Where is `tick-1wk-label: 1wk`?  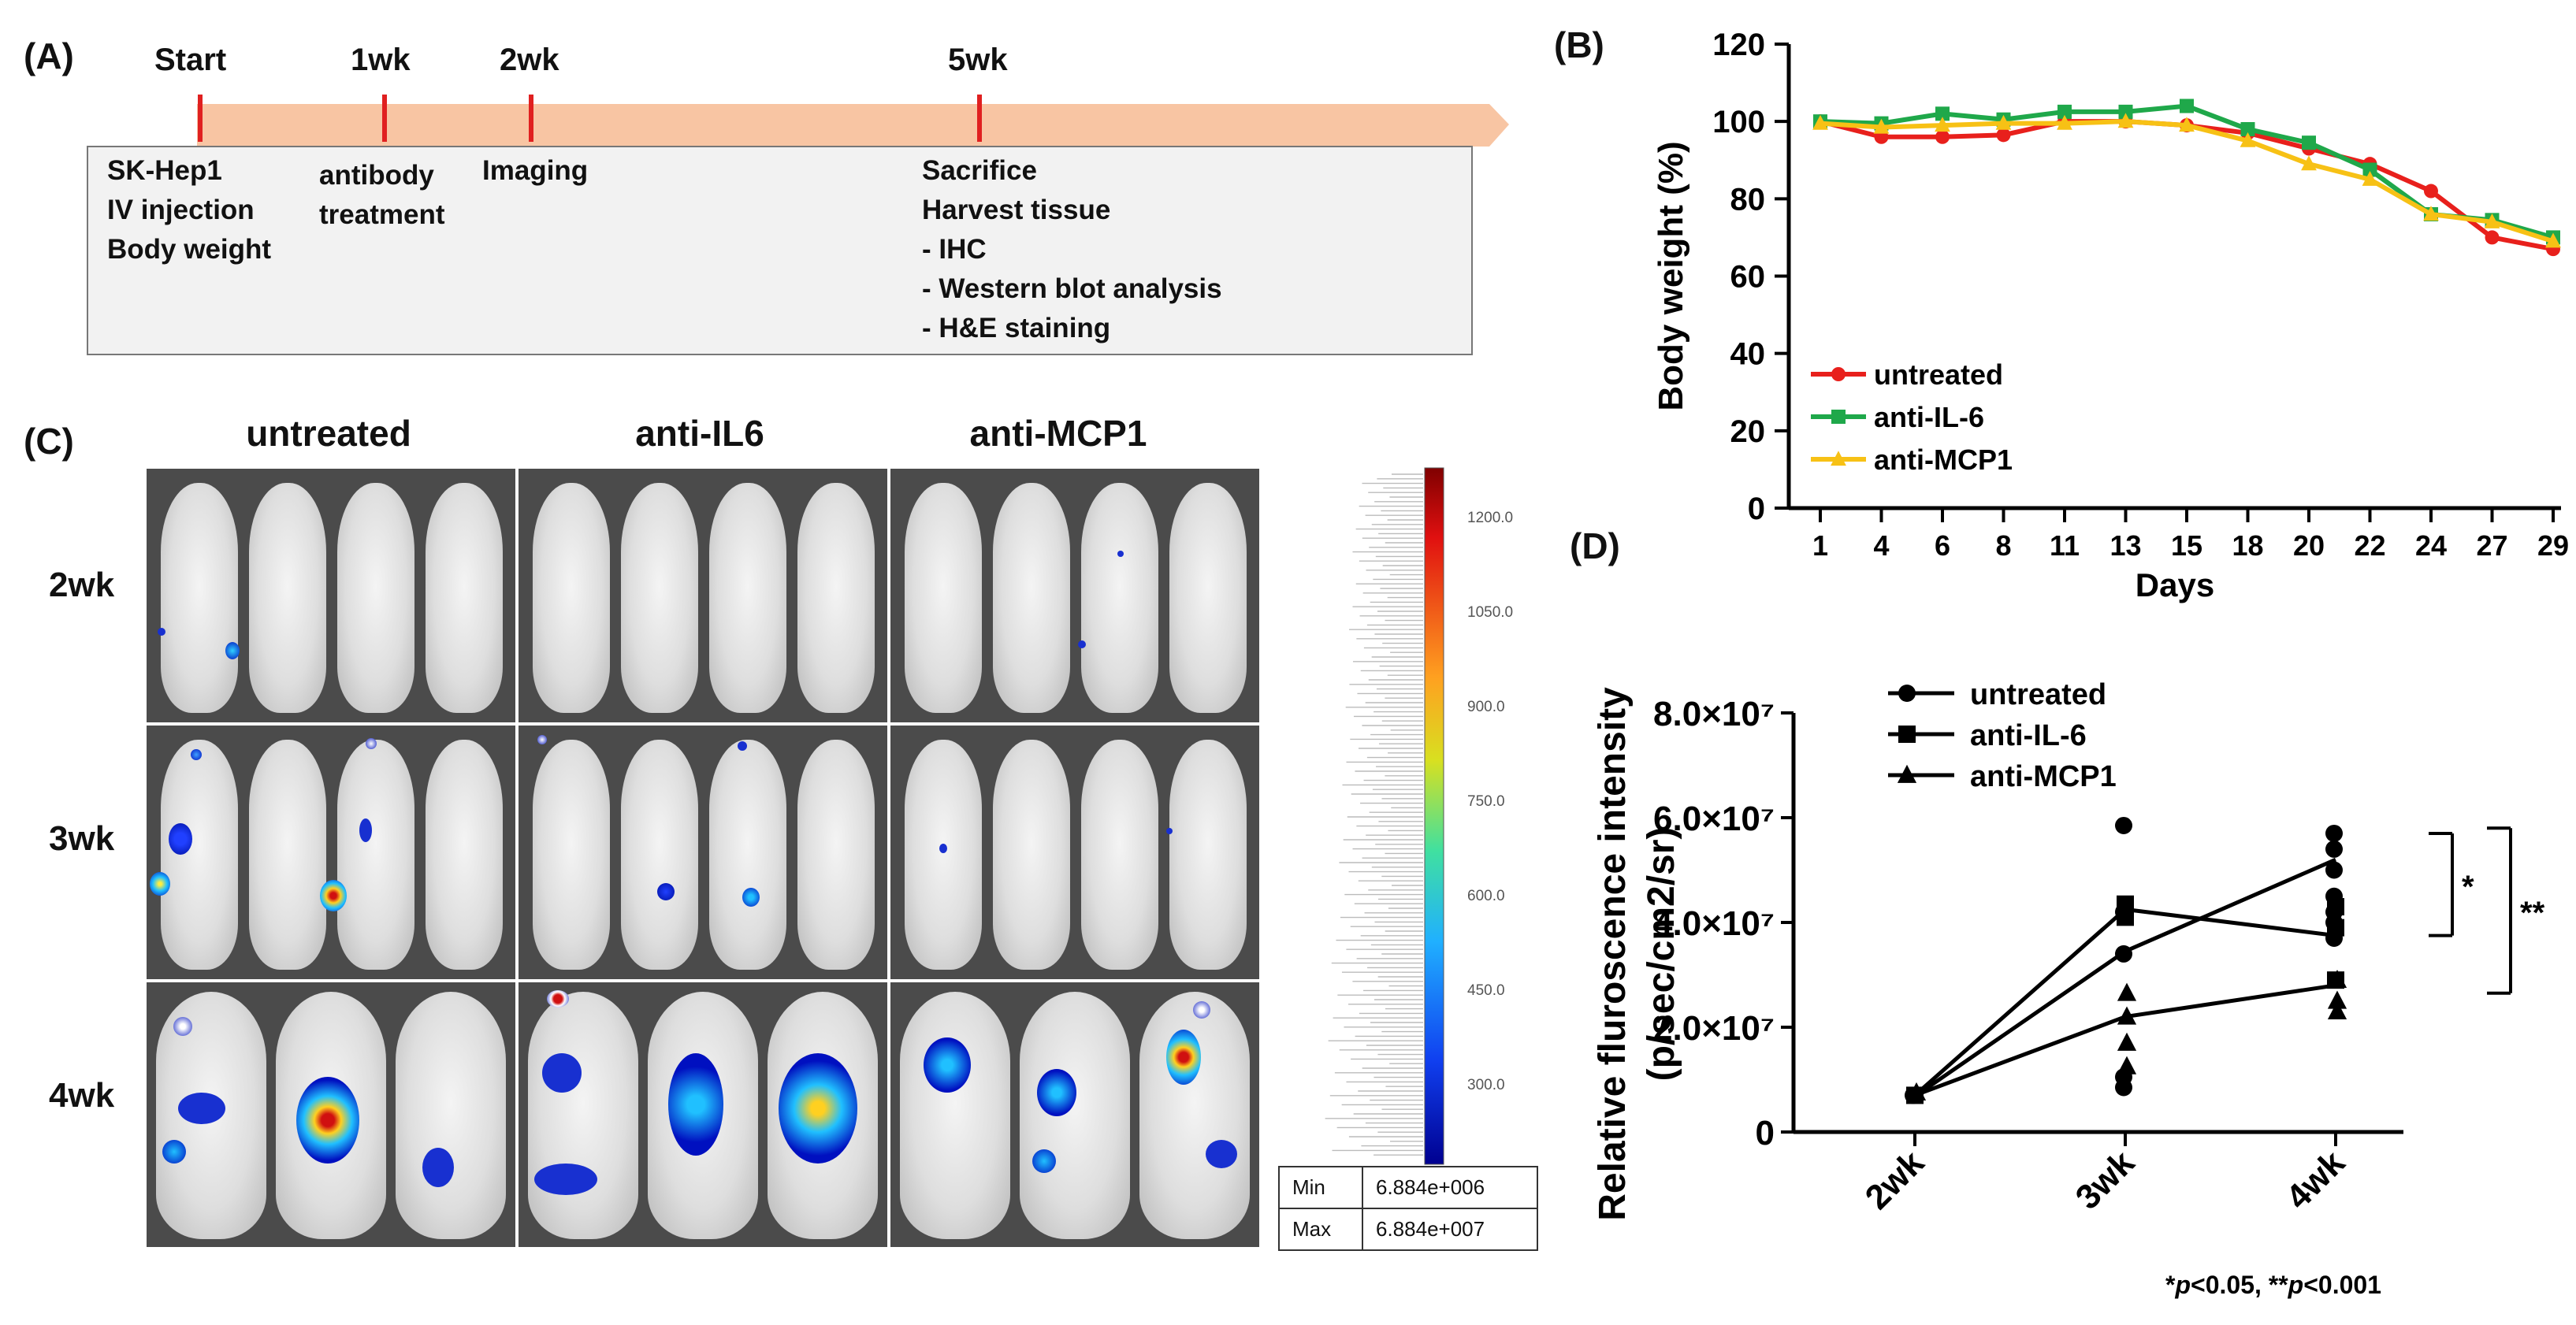
tick-1wk-label: 1wk is located at coordinates (381, 60).